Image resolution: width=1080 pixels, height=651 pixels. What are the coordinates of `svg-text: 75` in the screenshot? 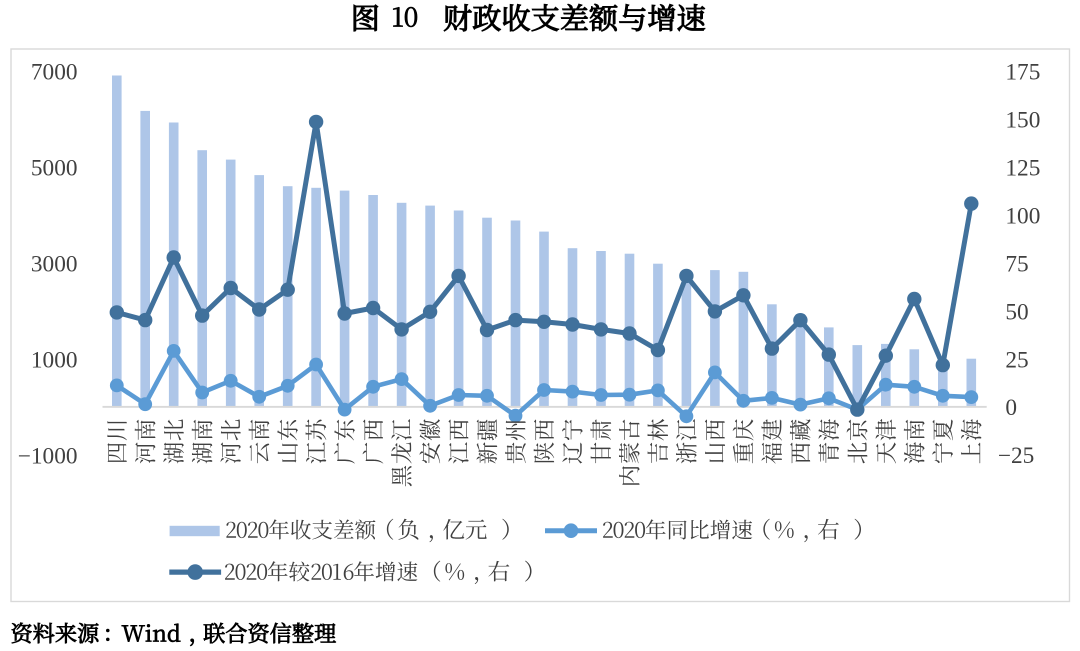 It's located at (1016, 264).